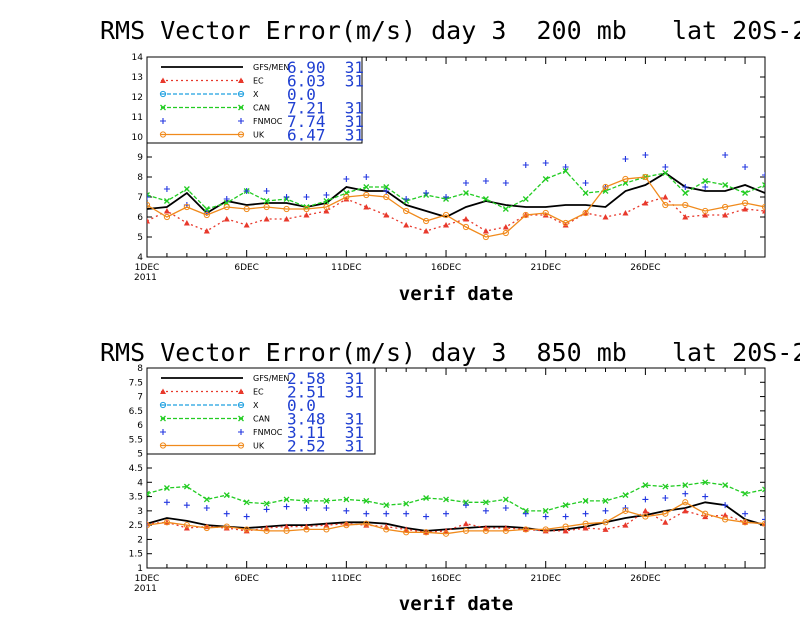  I want to click on x-tick-label: 1DEC, so click(147, 579).